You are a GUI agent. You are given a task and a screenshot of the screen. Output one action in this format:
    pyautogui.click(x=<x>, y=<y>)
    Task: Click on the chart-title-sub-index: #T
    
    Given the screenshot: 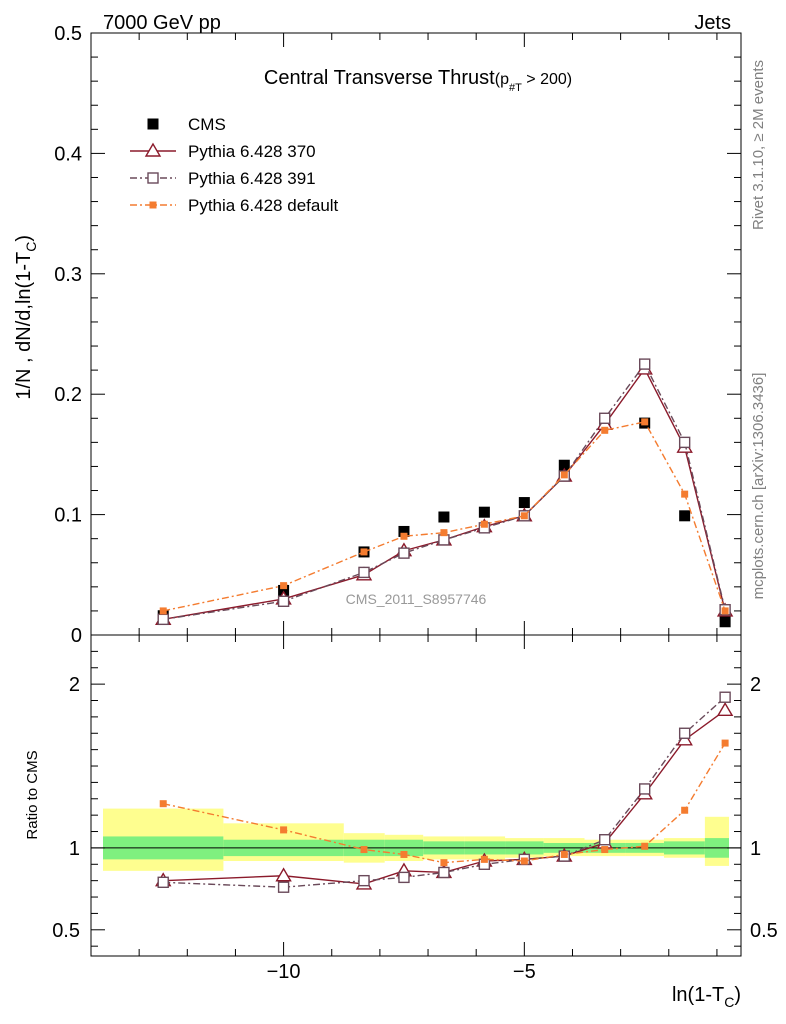 What is the action you would take?
    pyautogui.click(x=515, y=88)
    